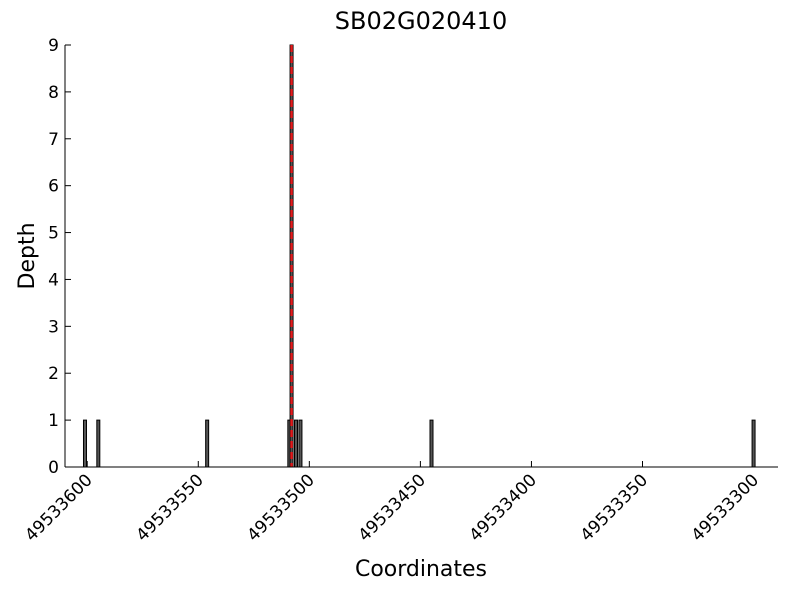 The width and height of the screenshot is (800, 600). Describe the element at coordinates (169, 507) in the screenshot. I see `x-tick-label: 49533550` at that location.